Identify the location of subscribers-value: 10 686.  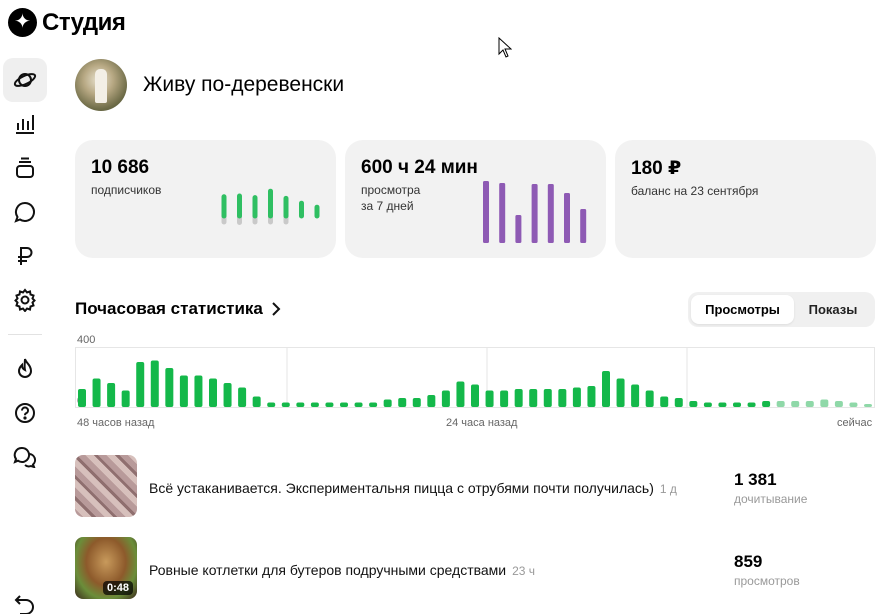
(120, 167).